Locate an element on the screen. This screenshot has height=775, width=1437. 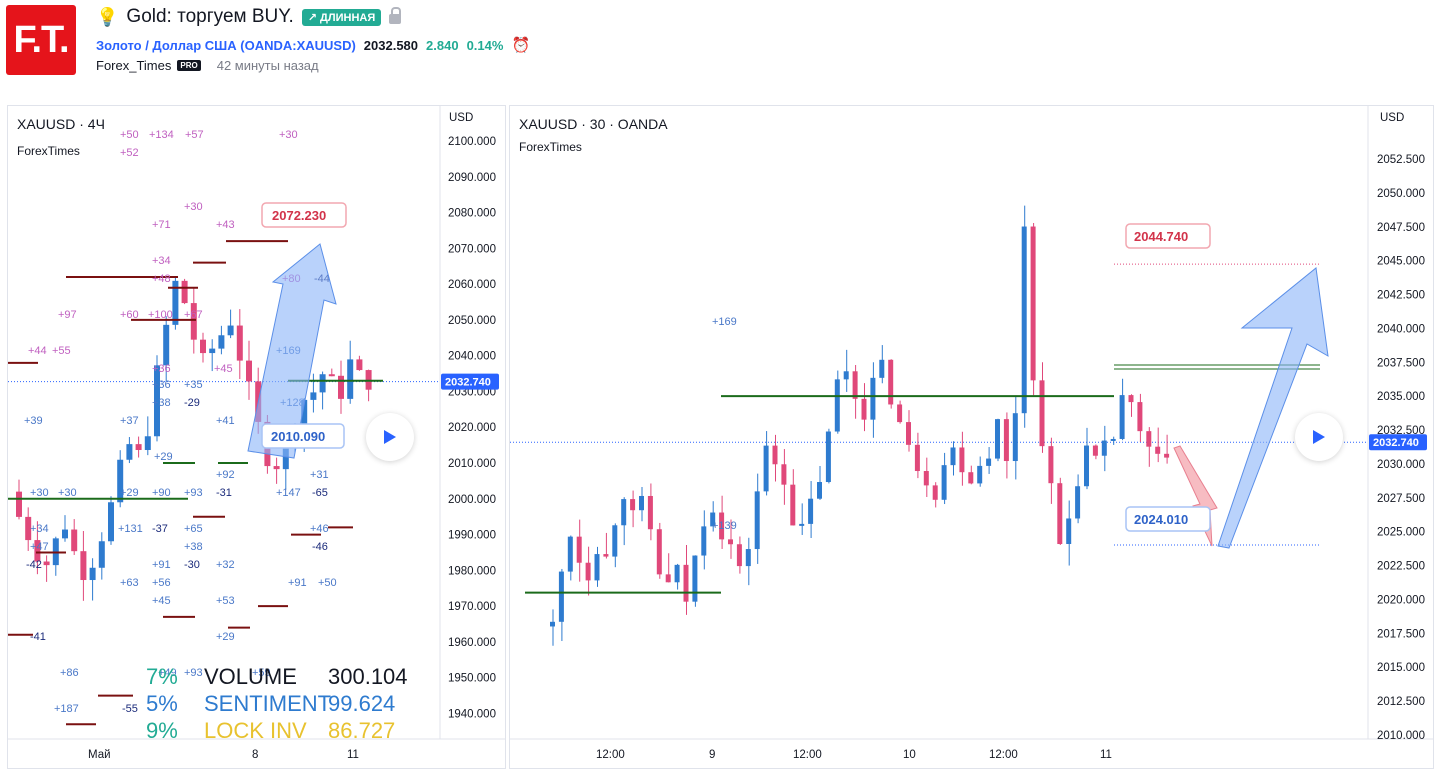
stat-pct: 9% is located at coordinates (162, 730).